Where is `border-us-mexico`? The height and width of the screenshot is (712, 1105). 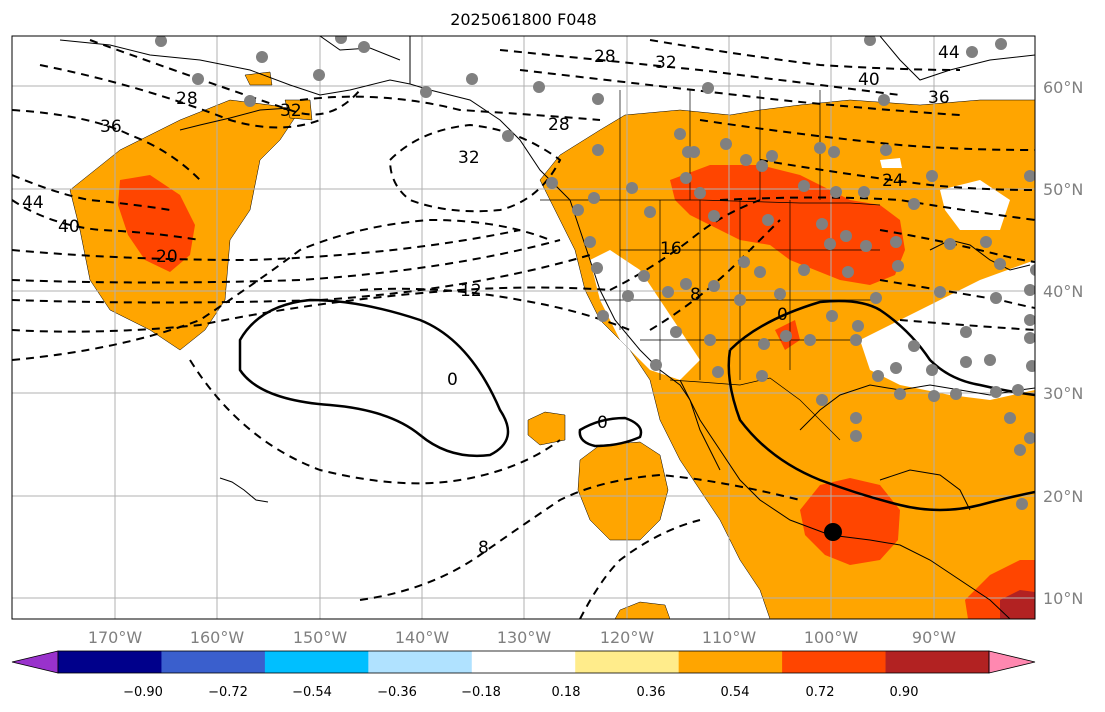
border-us-mexico is located at coordinates (755, 409).